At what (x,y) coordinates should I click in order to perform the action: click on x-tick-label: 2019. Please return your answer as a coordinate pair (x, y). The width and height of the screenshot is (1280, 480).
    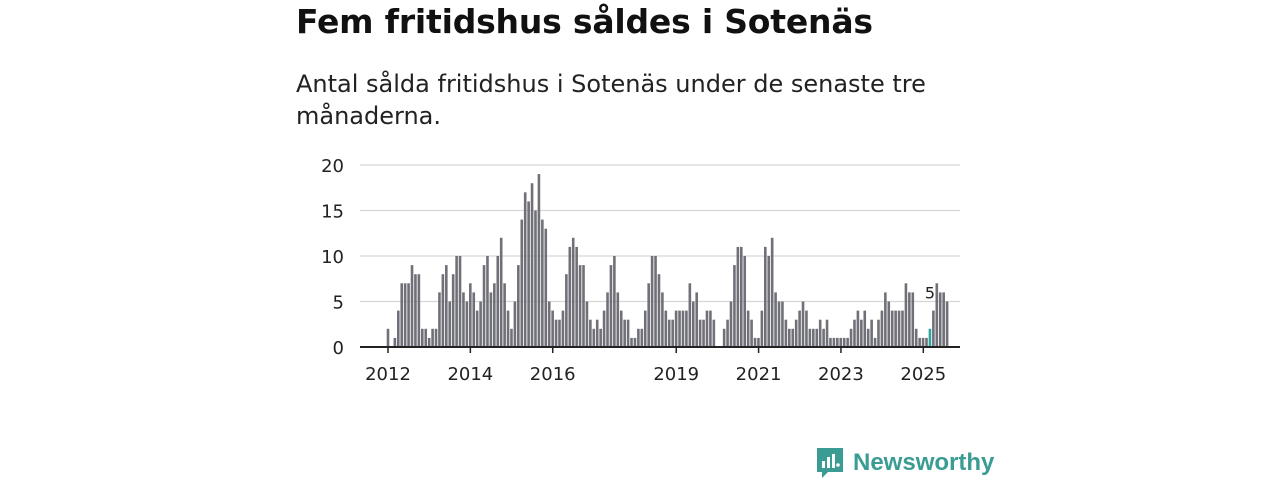
    Looking at the image, I should click on (676, 374).